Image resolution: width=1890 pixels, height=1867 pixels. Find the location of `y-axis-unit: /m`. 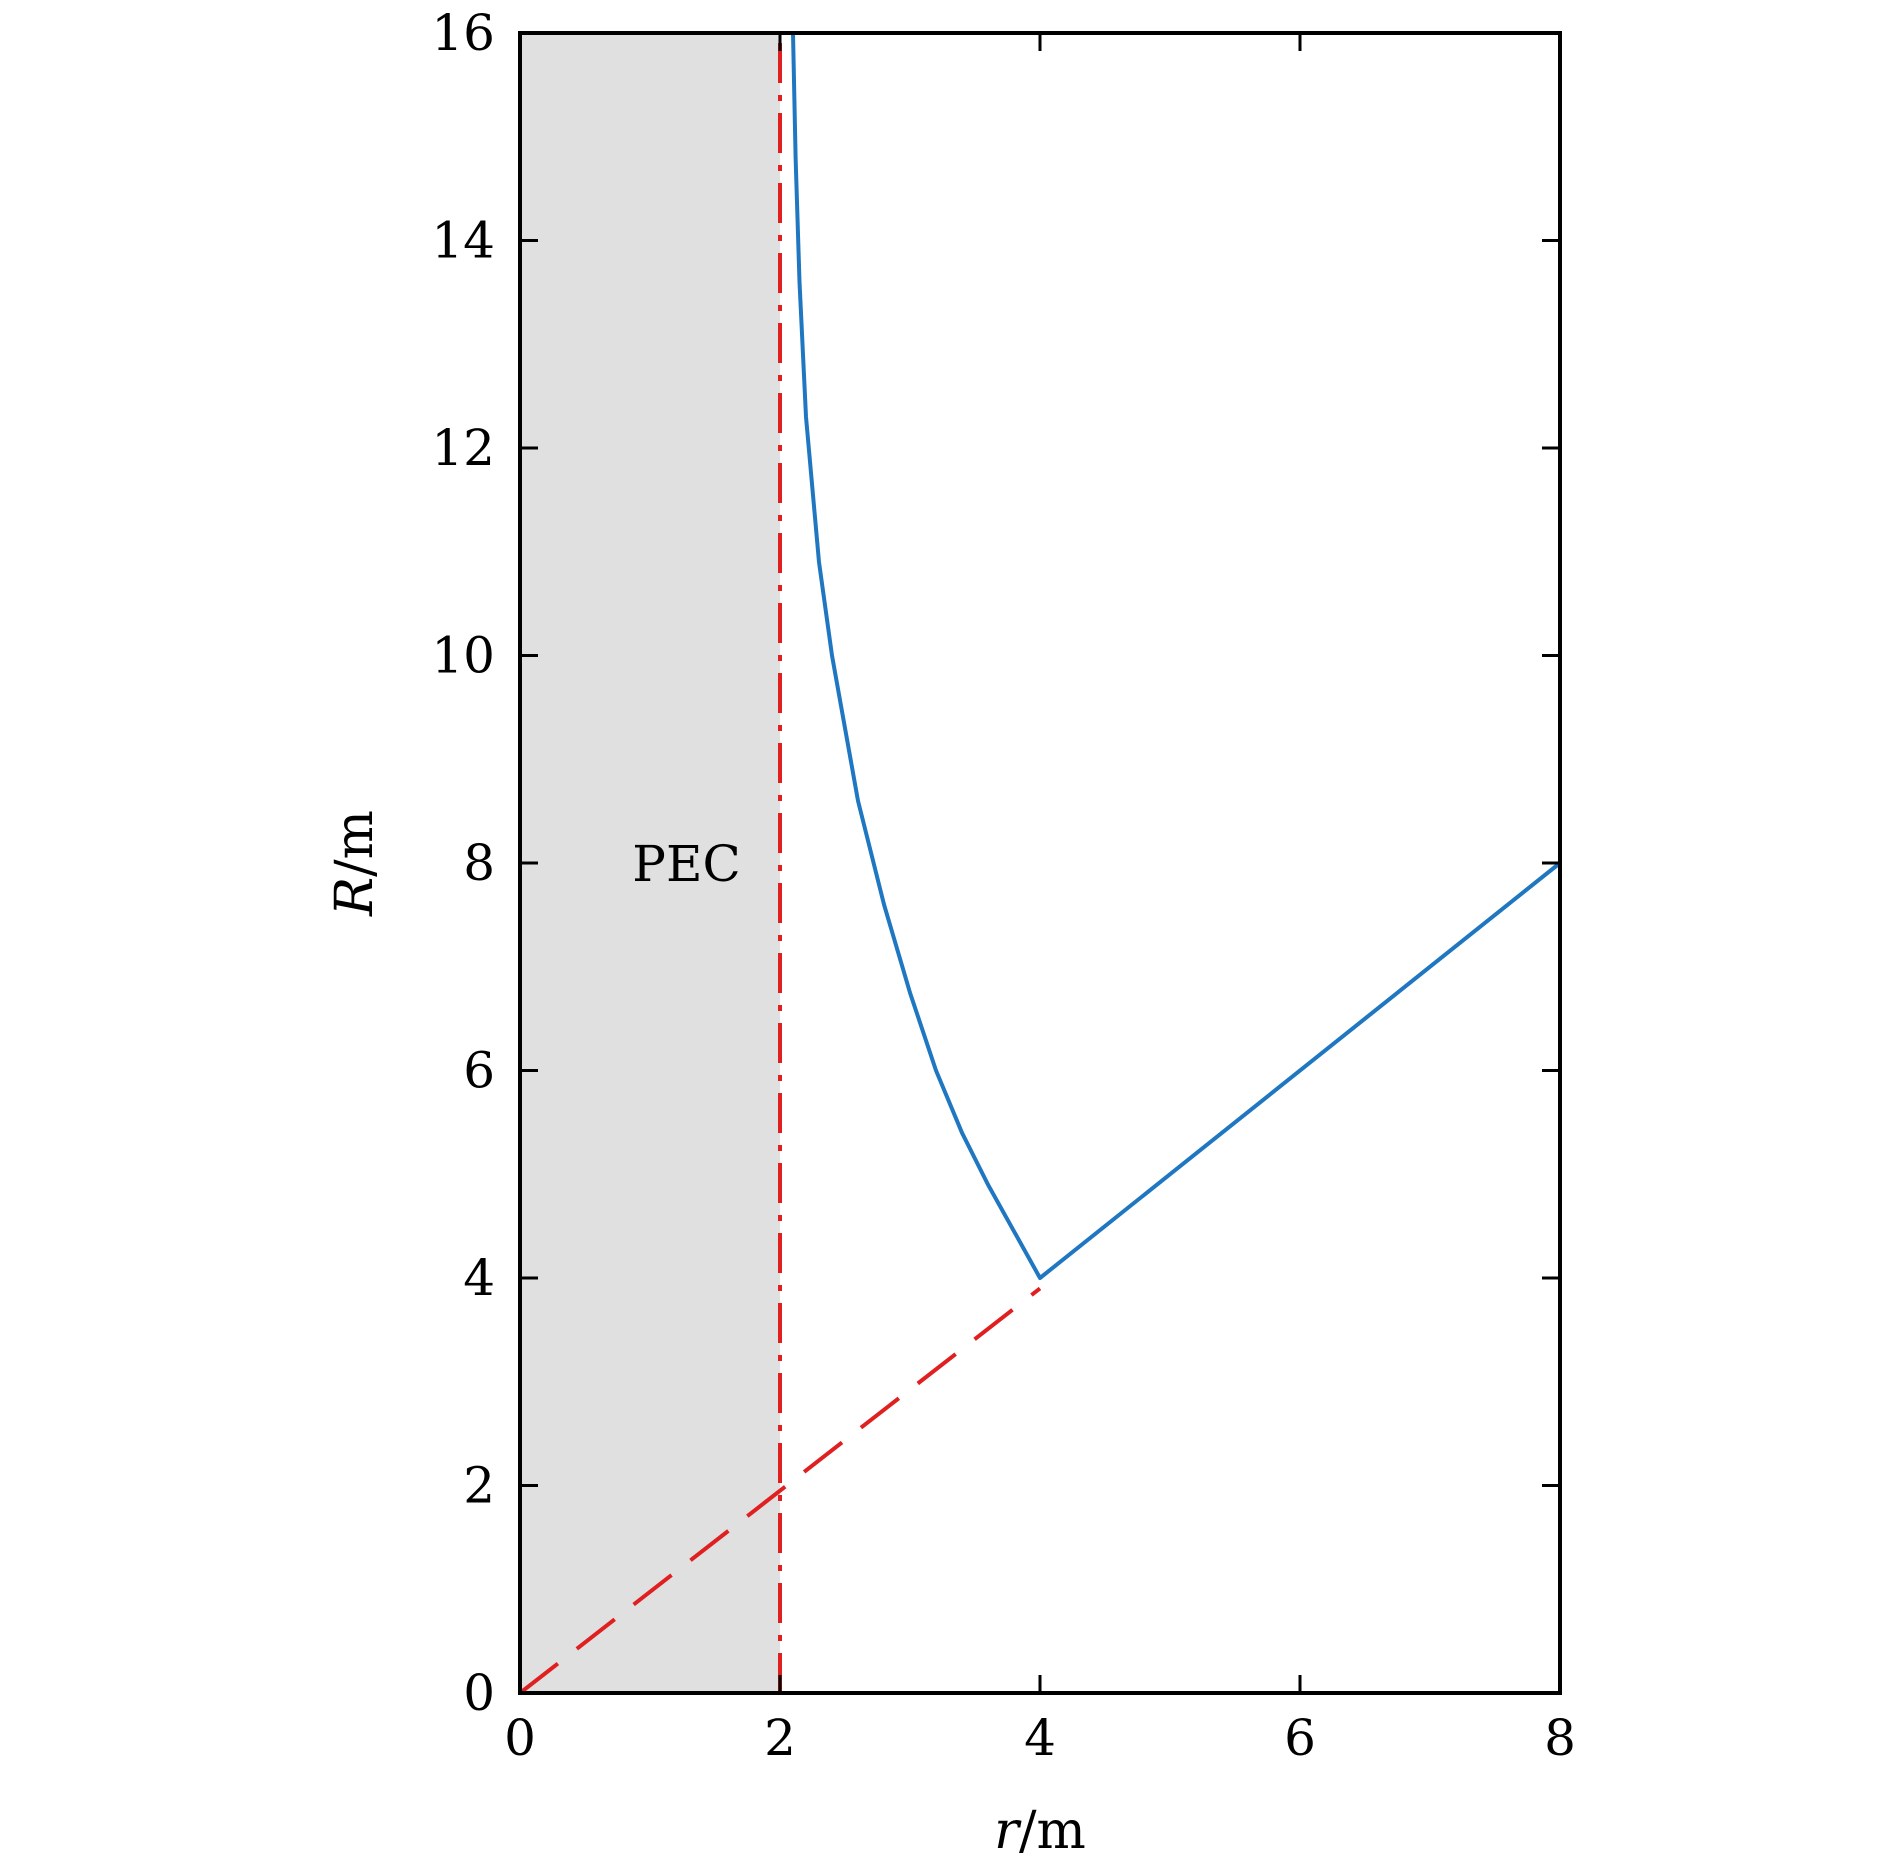

y-axis-unit: /m is located at coordinates (355, 843).